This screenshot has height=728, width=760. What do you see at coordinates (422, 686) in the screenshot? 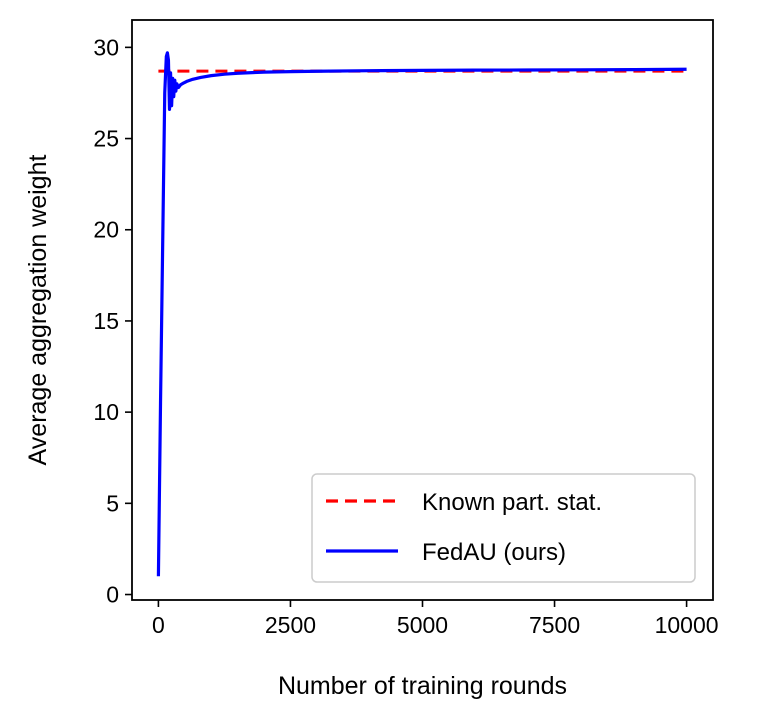
I see `x-axis-label: Number of training rounds` at bounding box center [422, 686].